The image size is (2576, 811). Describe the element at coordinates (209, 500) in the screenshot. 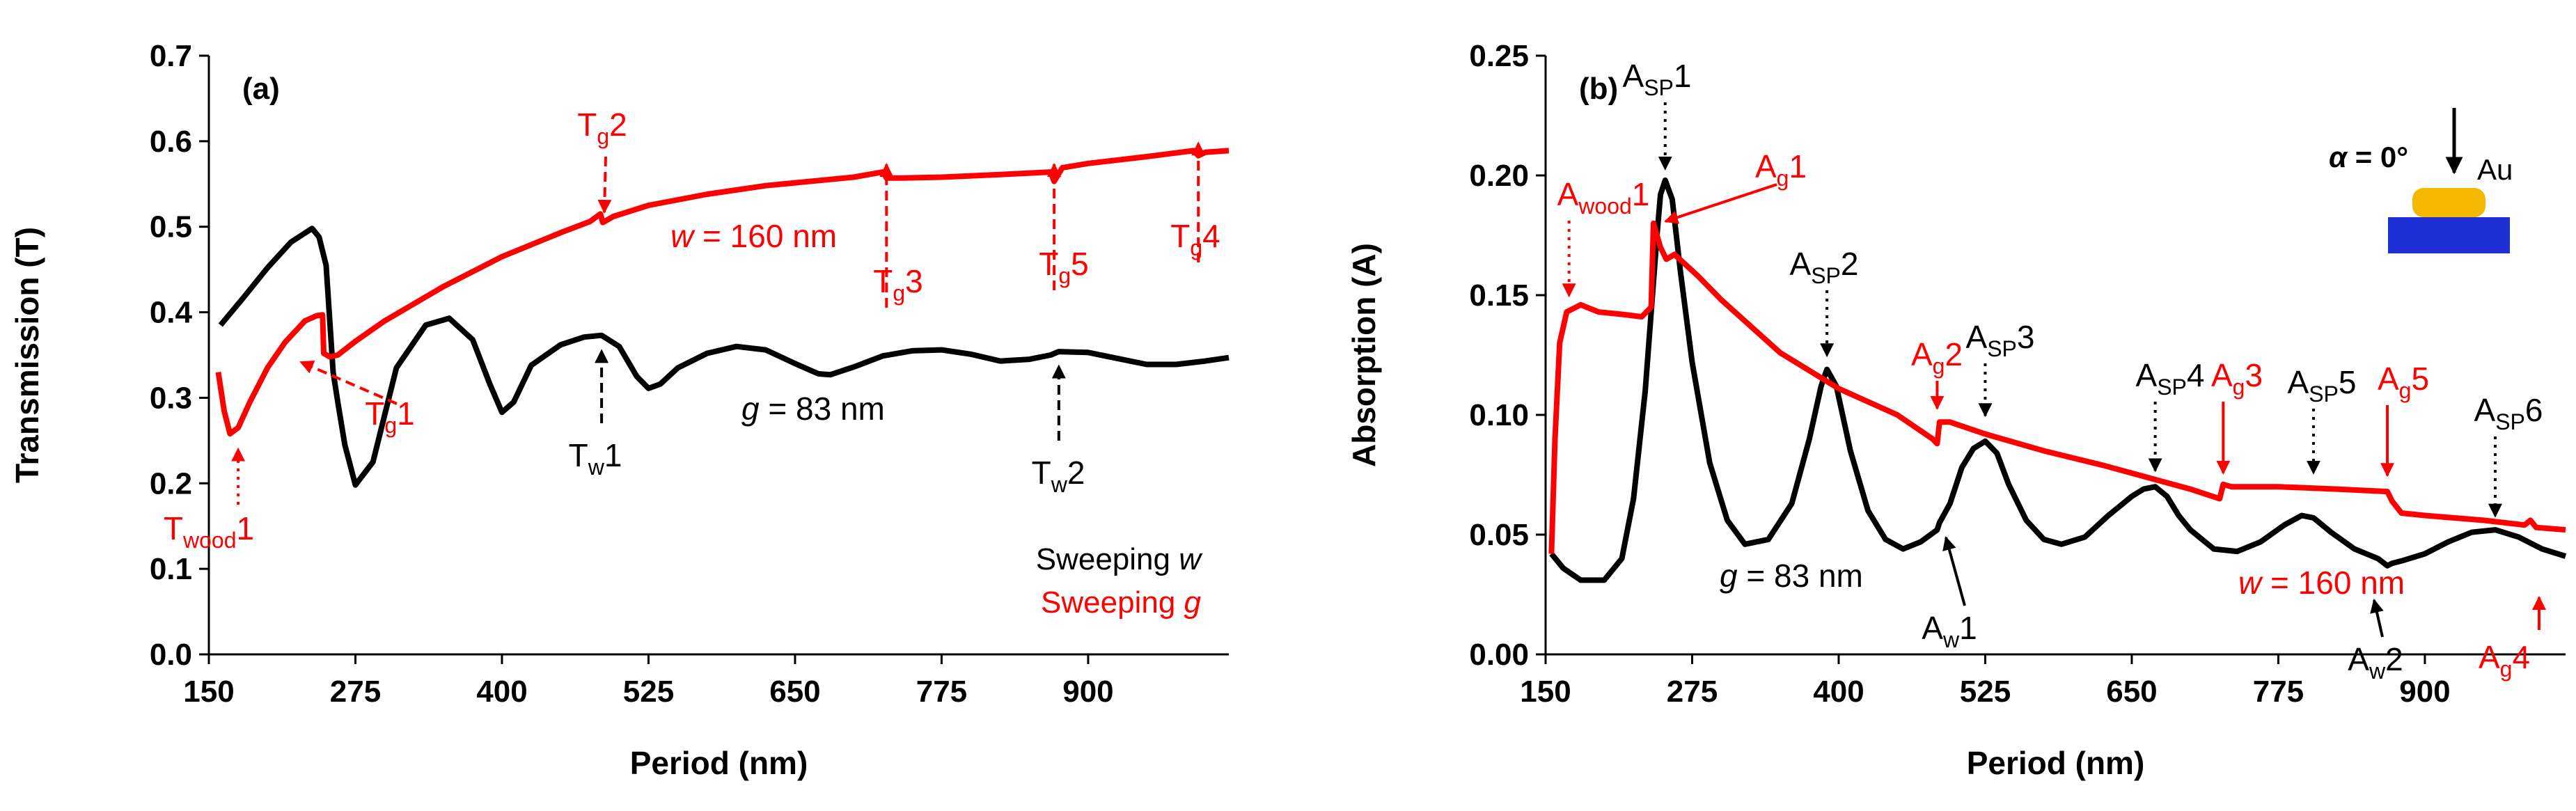

I see `annotation-t-wood1: Twood1` at that location.